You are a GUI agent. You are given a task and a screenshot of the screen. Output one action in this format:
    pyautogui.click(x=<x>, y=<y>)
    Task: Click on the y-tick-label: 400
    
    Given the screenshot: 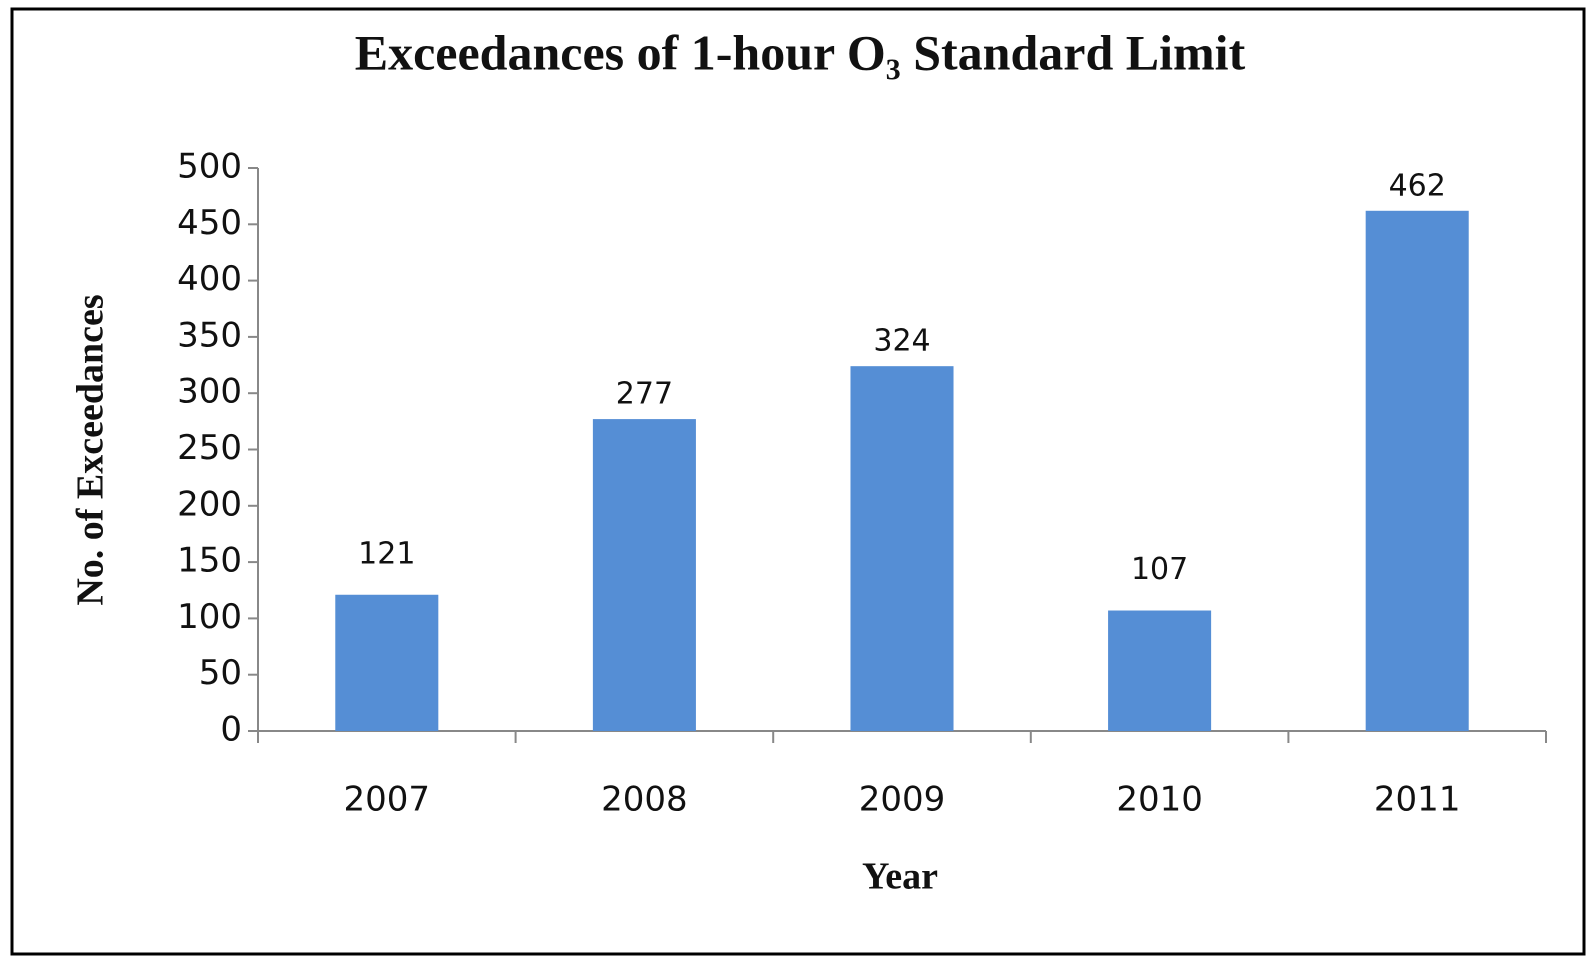 What is the action you would take?
    pyautogui.click(x=209, y=279)
    